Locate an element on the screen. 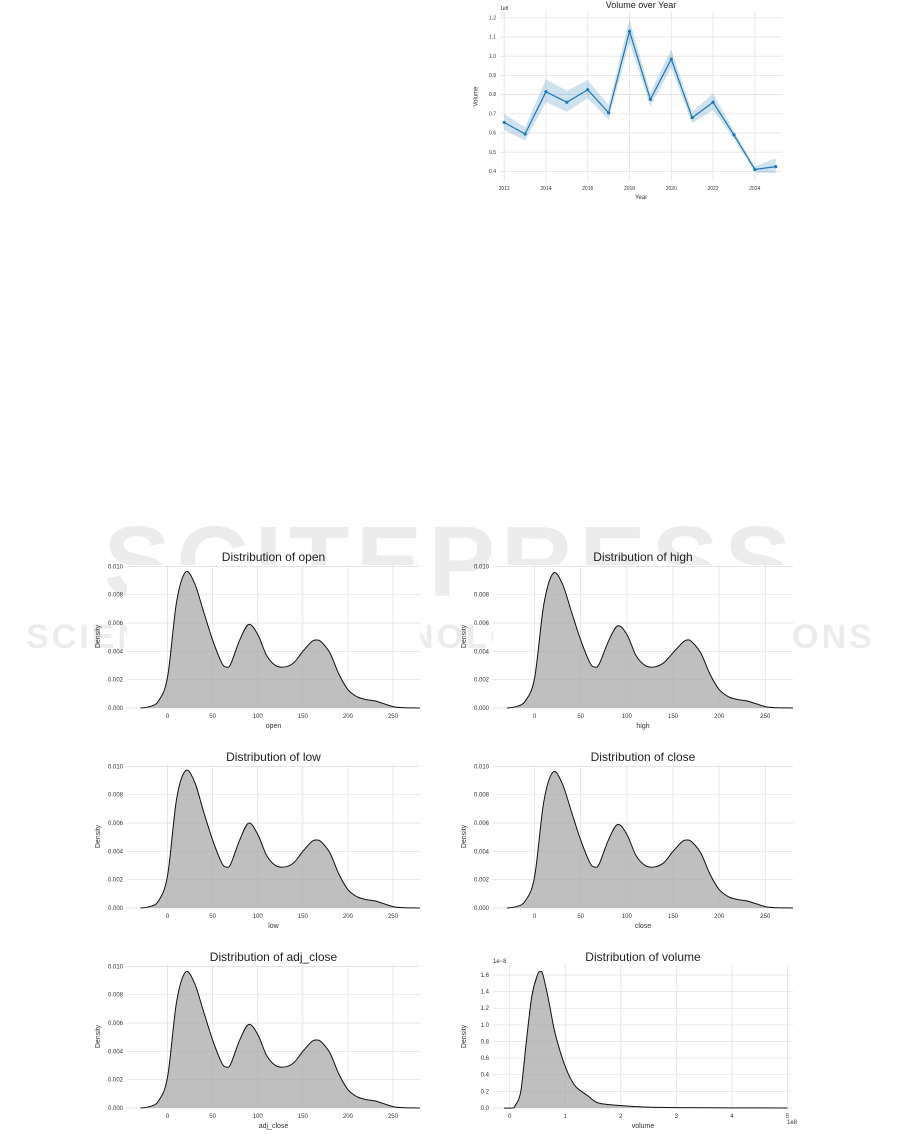 The image size is (901, 1135). chart-title: Distribution of high is located at coordinates (642, 557).